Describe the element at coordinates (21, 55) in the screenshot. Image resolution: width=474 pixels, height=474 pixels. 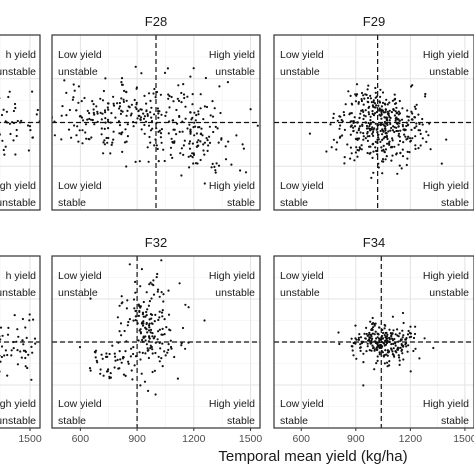
I see `quadrant-label-partial-top: h yield` at that location.